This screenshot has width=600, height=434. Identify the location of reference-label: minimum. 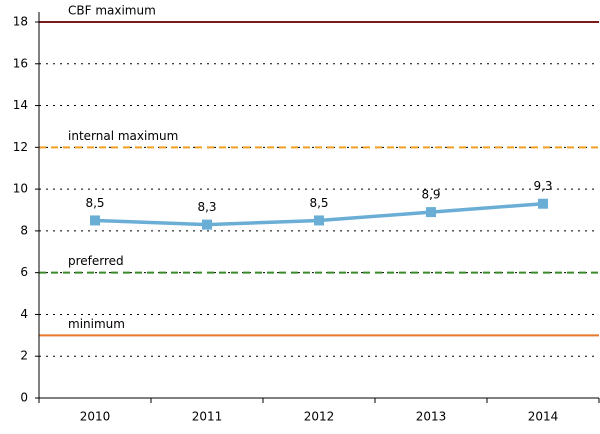
(96, 324).